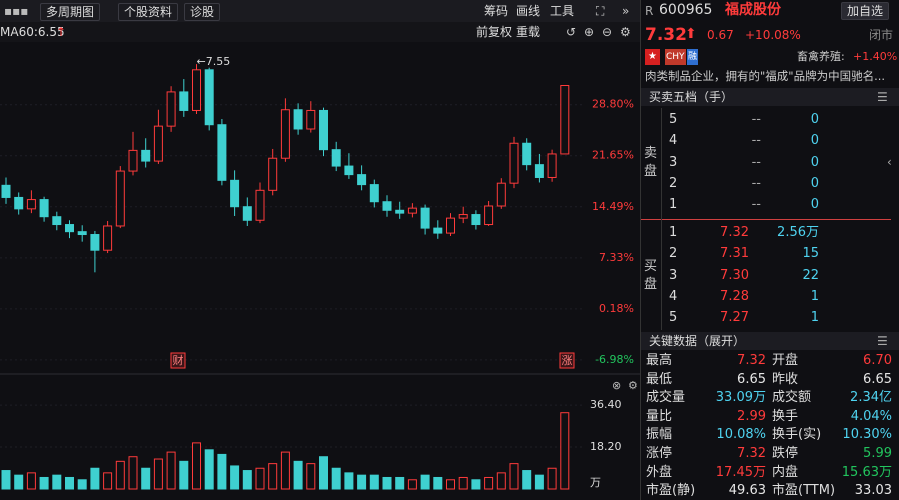 This screenshot has width=899, height=500. What do you see at coordinates (626, 11) in the screenshot?
I see `collapse-icon: »` at bounding box center [626, 11].